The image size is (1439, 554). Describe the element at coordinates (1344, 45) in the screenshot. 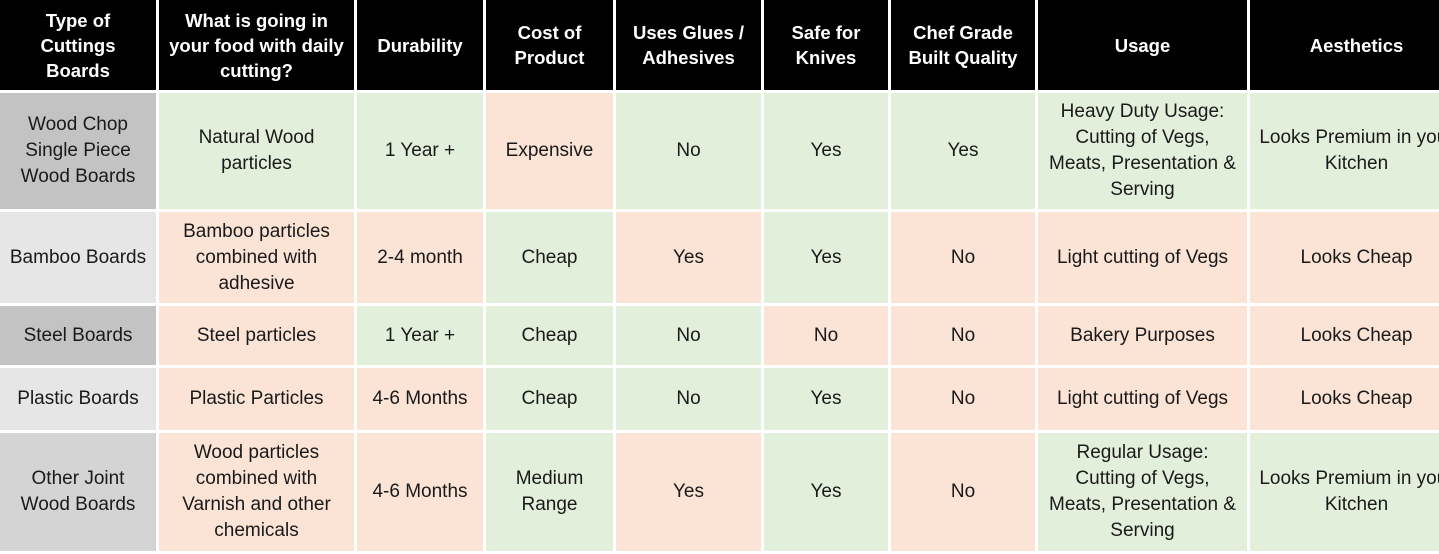

I see `header-cell: Aesthetics` at that location.